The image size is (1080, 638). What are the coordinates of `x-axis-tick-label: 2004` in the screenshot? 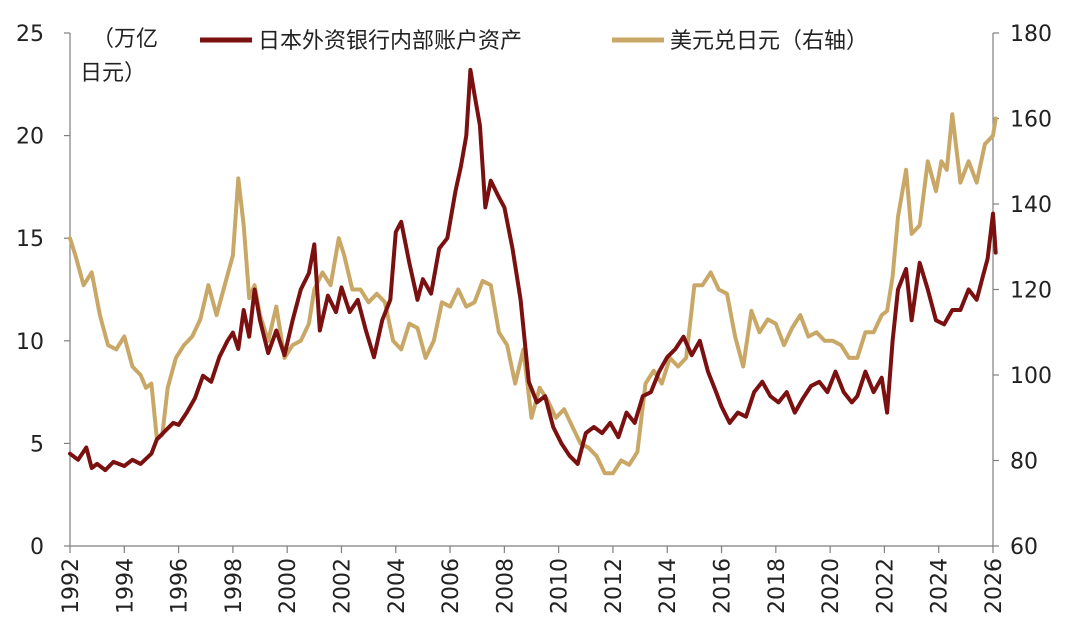 It's located at (397, 586).